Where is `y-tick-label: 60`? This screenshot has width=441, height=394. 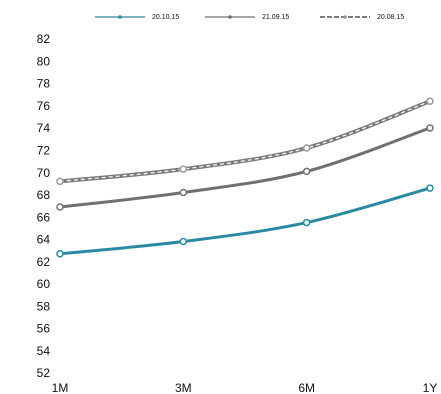
y-tick-label: 60 is located at coordinates (44, 284).